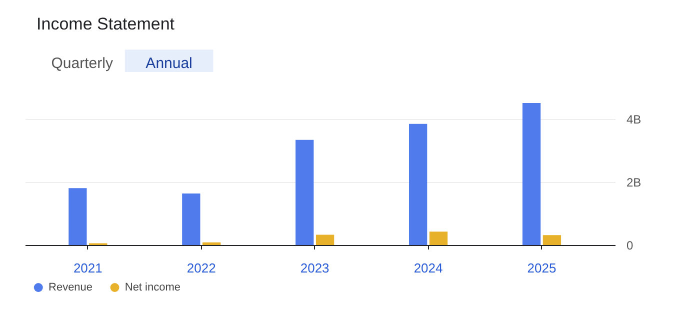 Image resolution: width=676 pixels, height=327 pixels. Describe the element at coordinates (630, 245) in the screenshot. I see `y-tick-label: 0` at that location.